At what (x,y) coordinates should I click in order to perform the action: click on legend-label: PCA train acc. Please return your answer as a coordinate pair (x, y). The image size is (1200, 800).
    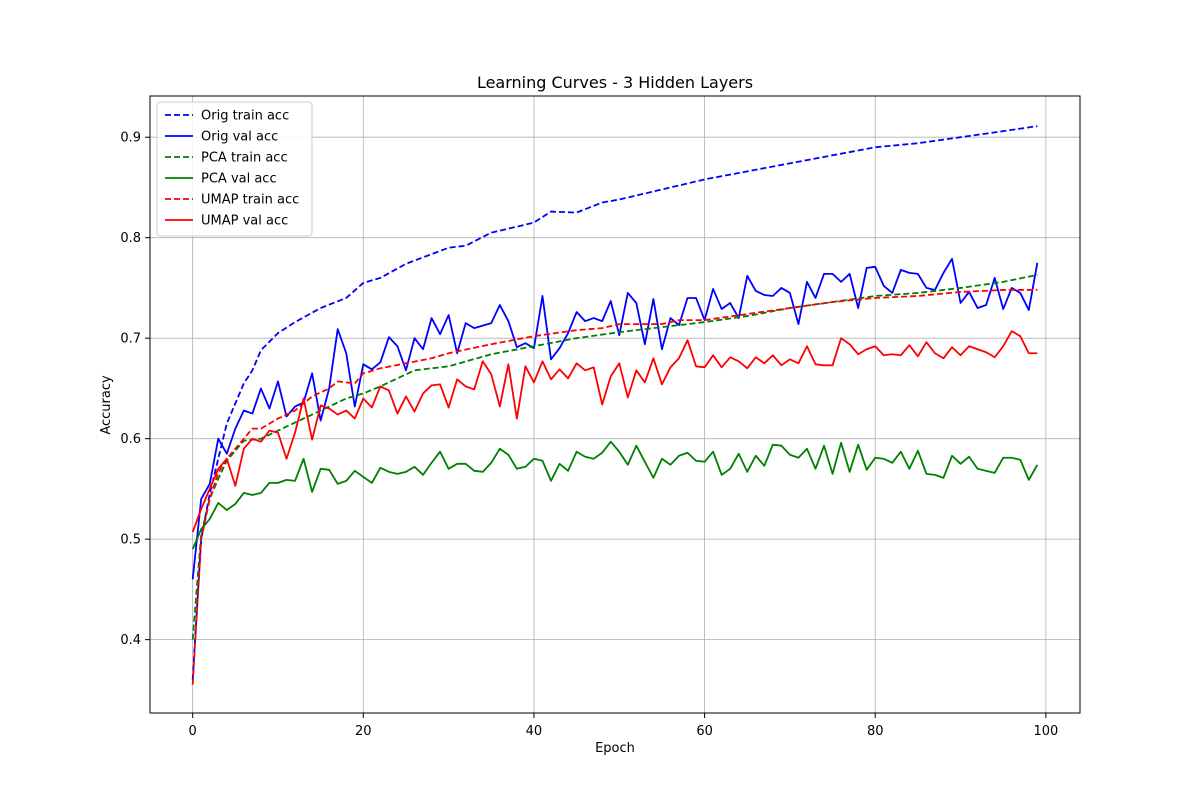
    Looking at the image, I should click on (244, 158).